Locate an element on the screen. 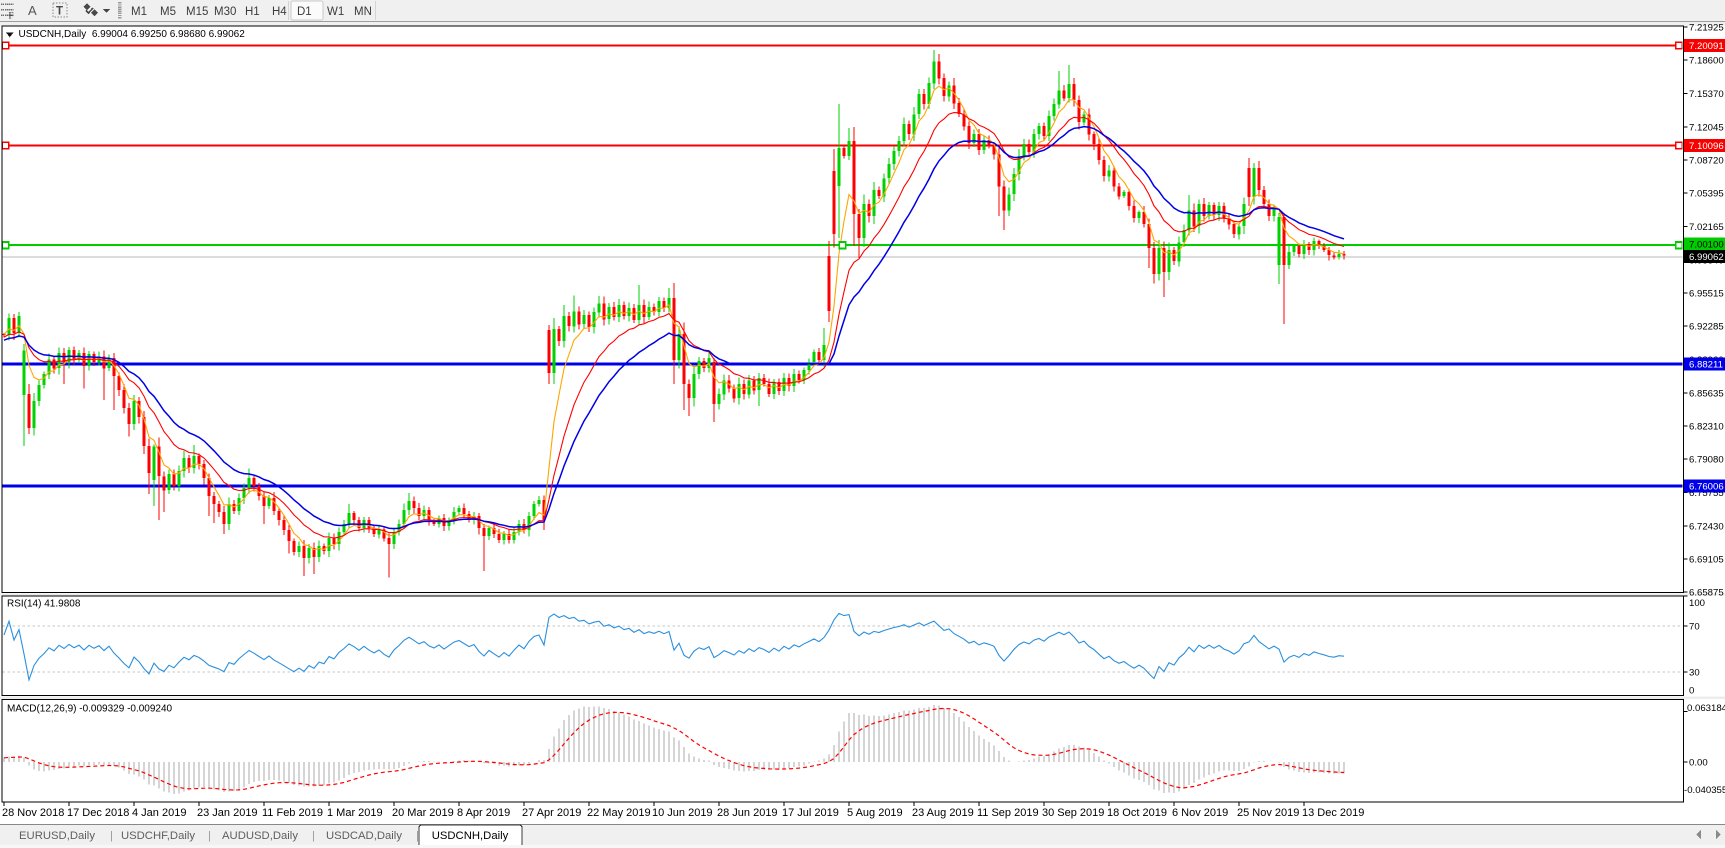 The image size is (1725, 848). svg-text: 6.82310 is located at coordinates (1706, 427).